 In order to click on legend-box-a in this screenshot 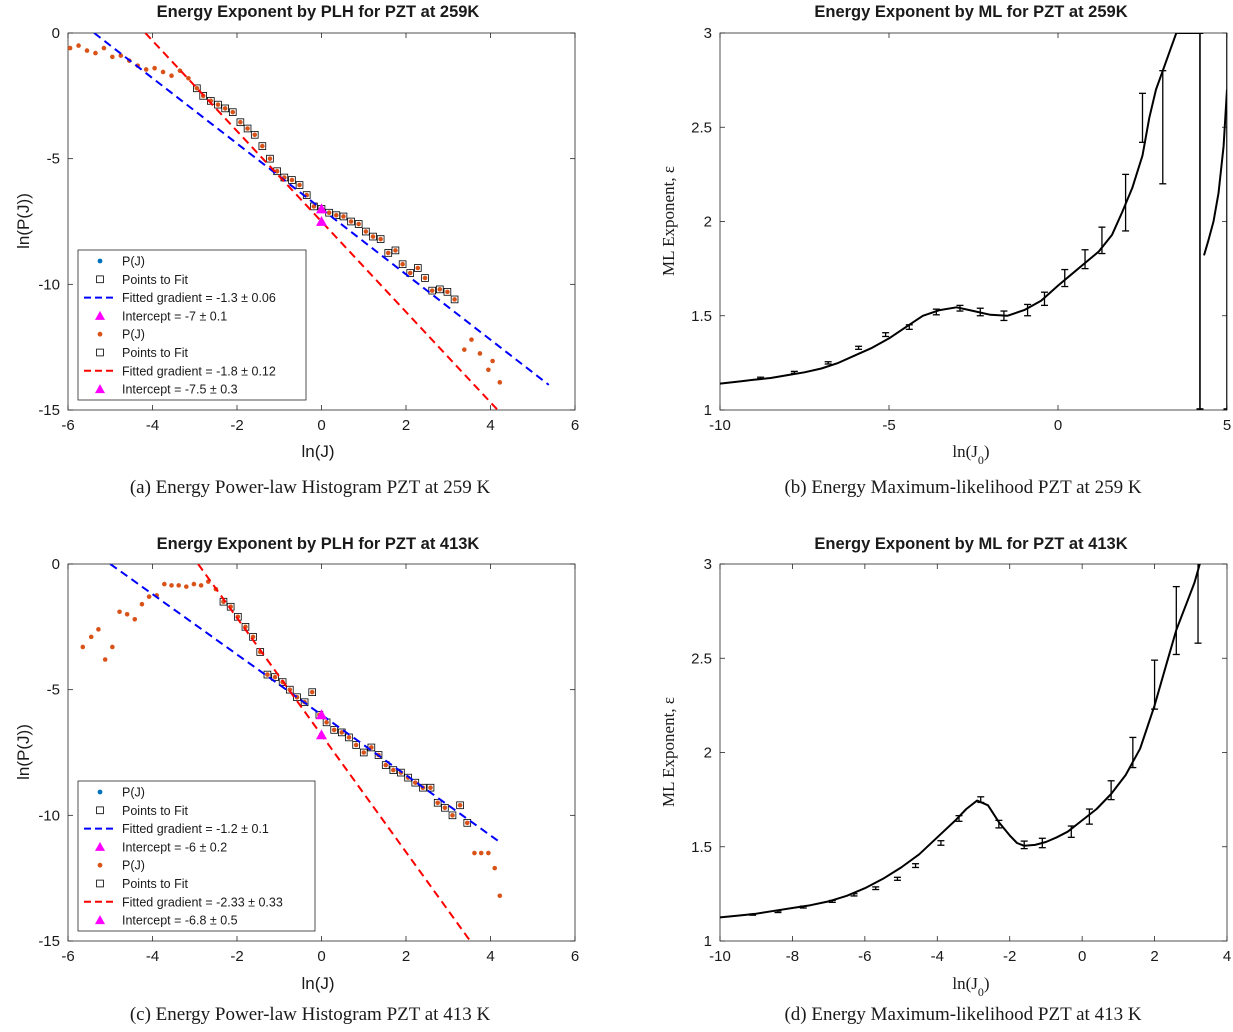, I will do `click(192, 325)`.